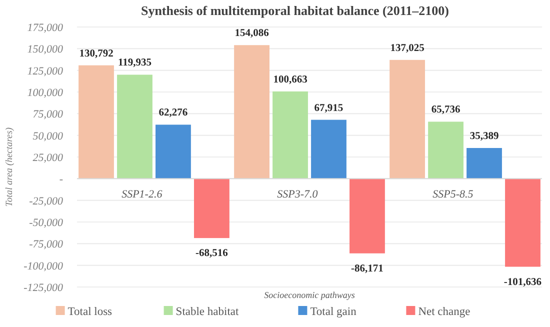 The width and height of the screenshot is (550, 327). I want to click on data-label: 35,389, so click(484, 136).